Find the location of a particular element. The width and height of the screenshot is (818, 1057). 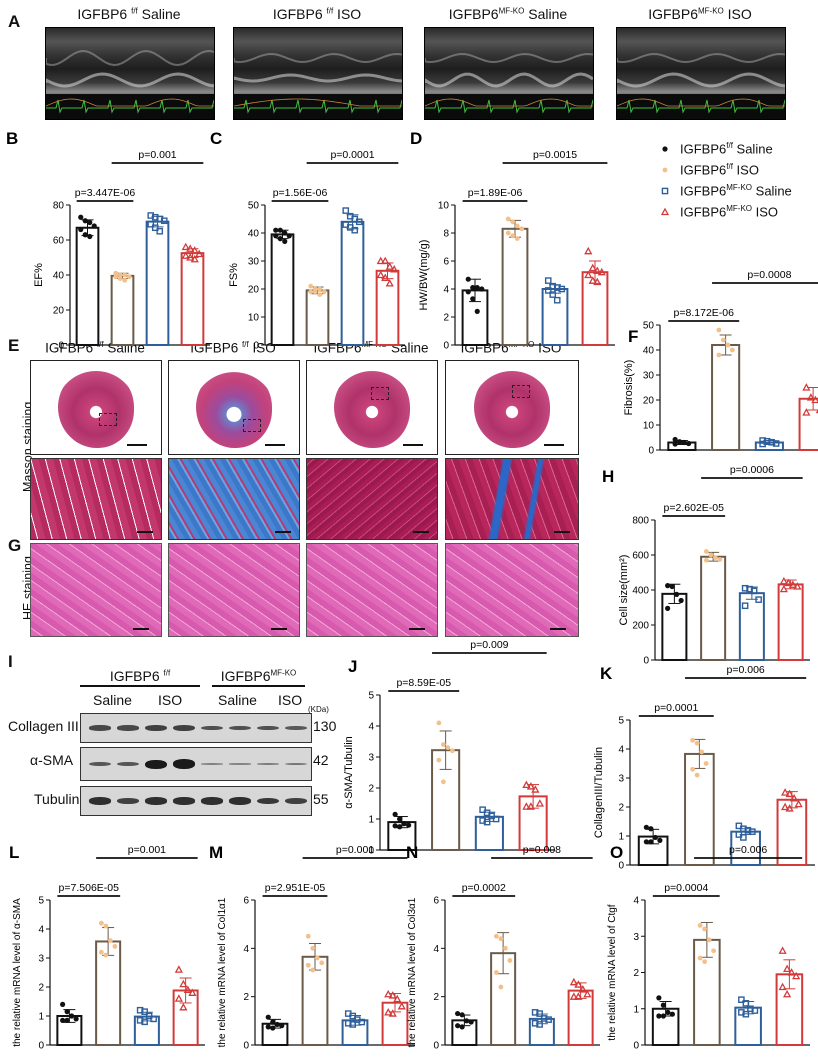

bar-chart-b: B 0 20 40 60 80 EF% p=3.447E-06 p=0.001 is located at coordinates (108, 240).